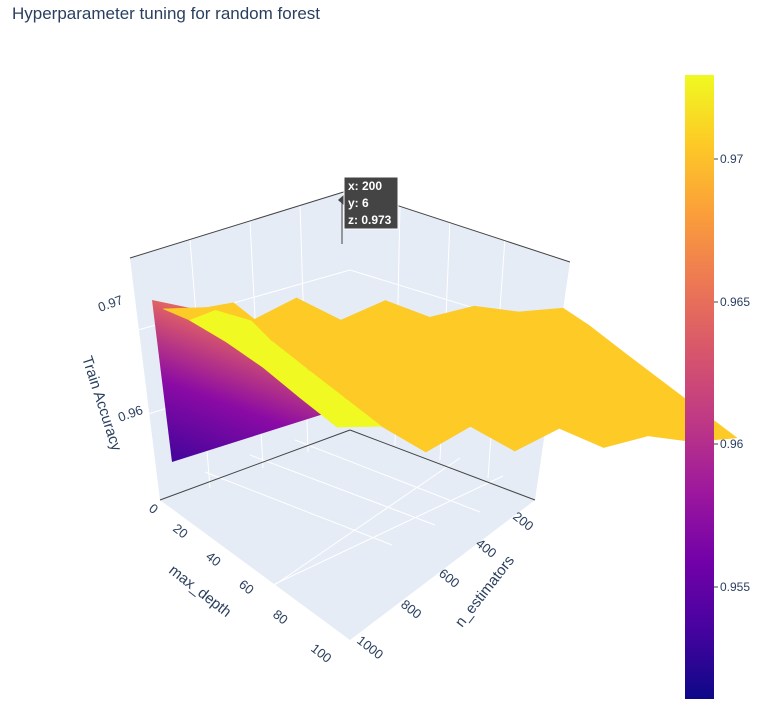 The image size is (766, 714). What do you see at coordinates (485, 591) in the screenshot?
I see `x-axis-title: n_estimators` at bounding box center [485, 591].